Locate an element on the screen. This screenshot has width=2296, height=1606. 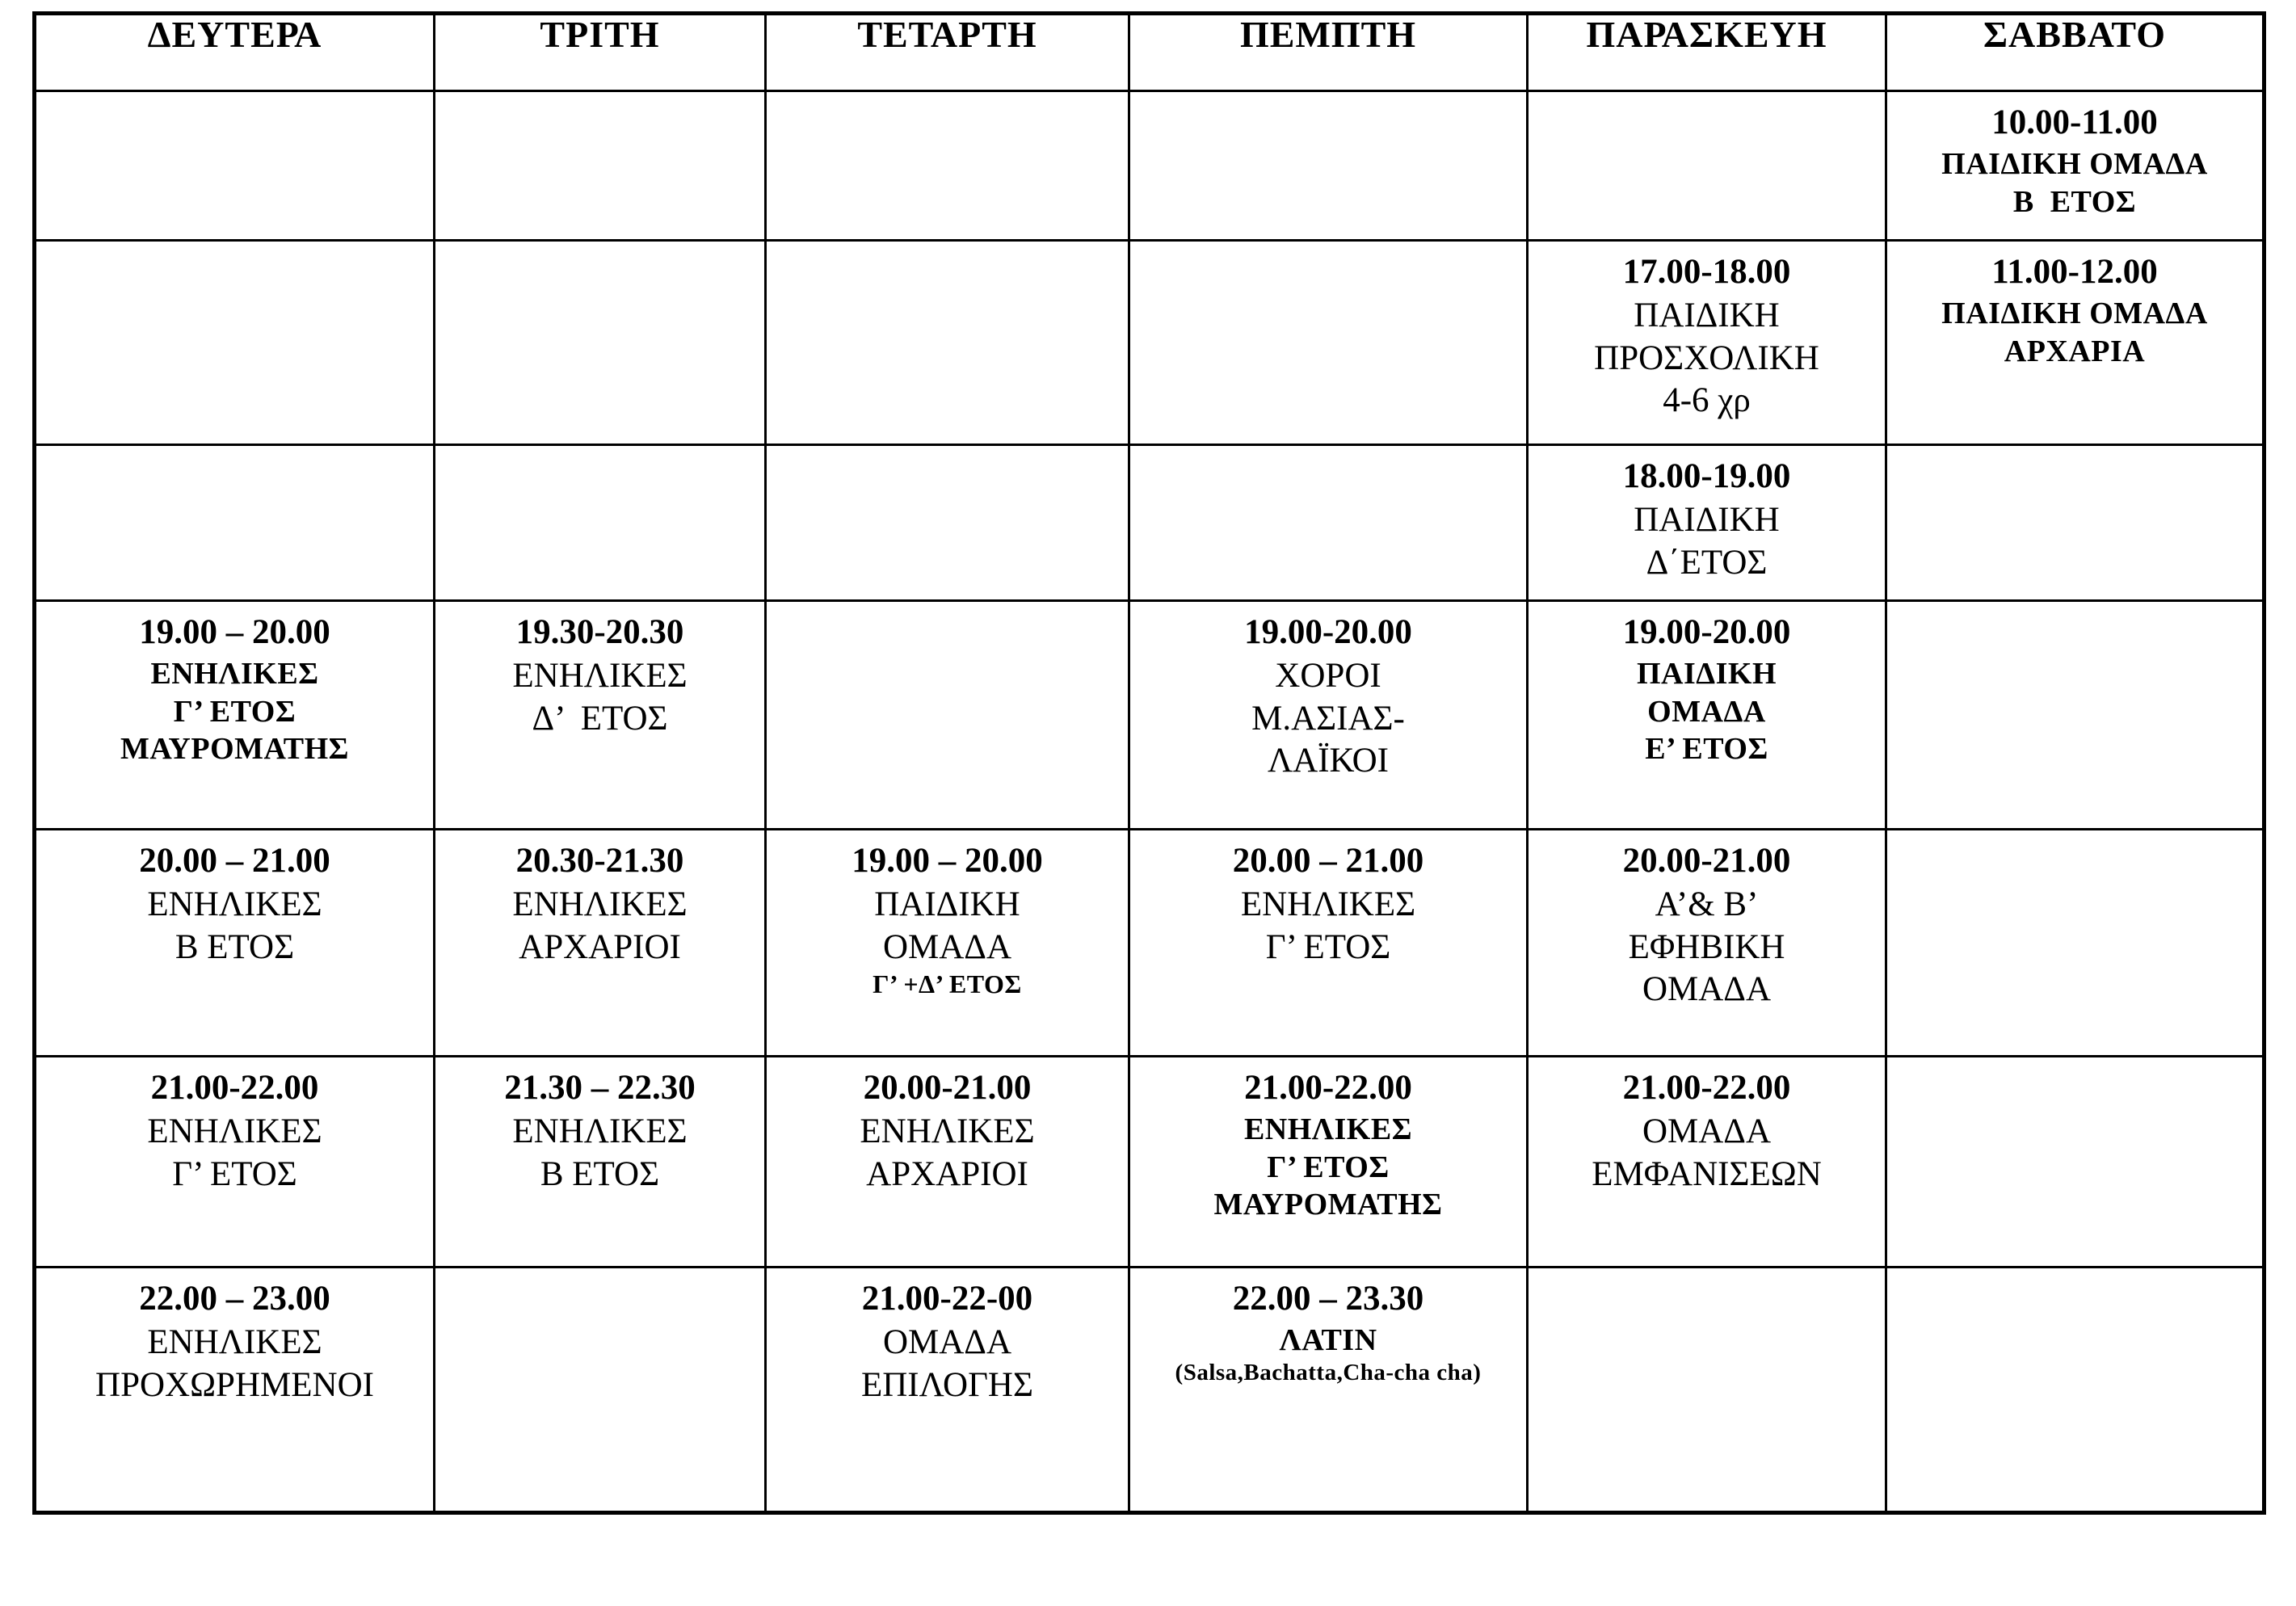
class-time: 19.30-20.30 is located at coordinates (599, 632).